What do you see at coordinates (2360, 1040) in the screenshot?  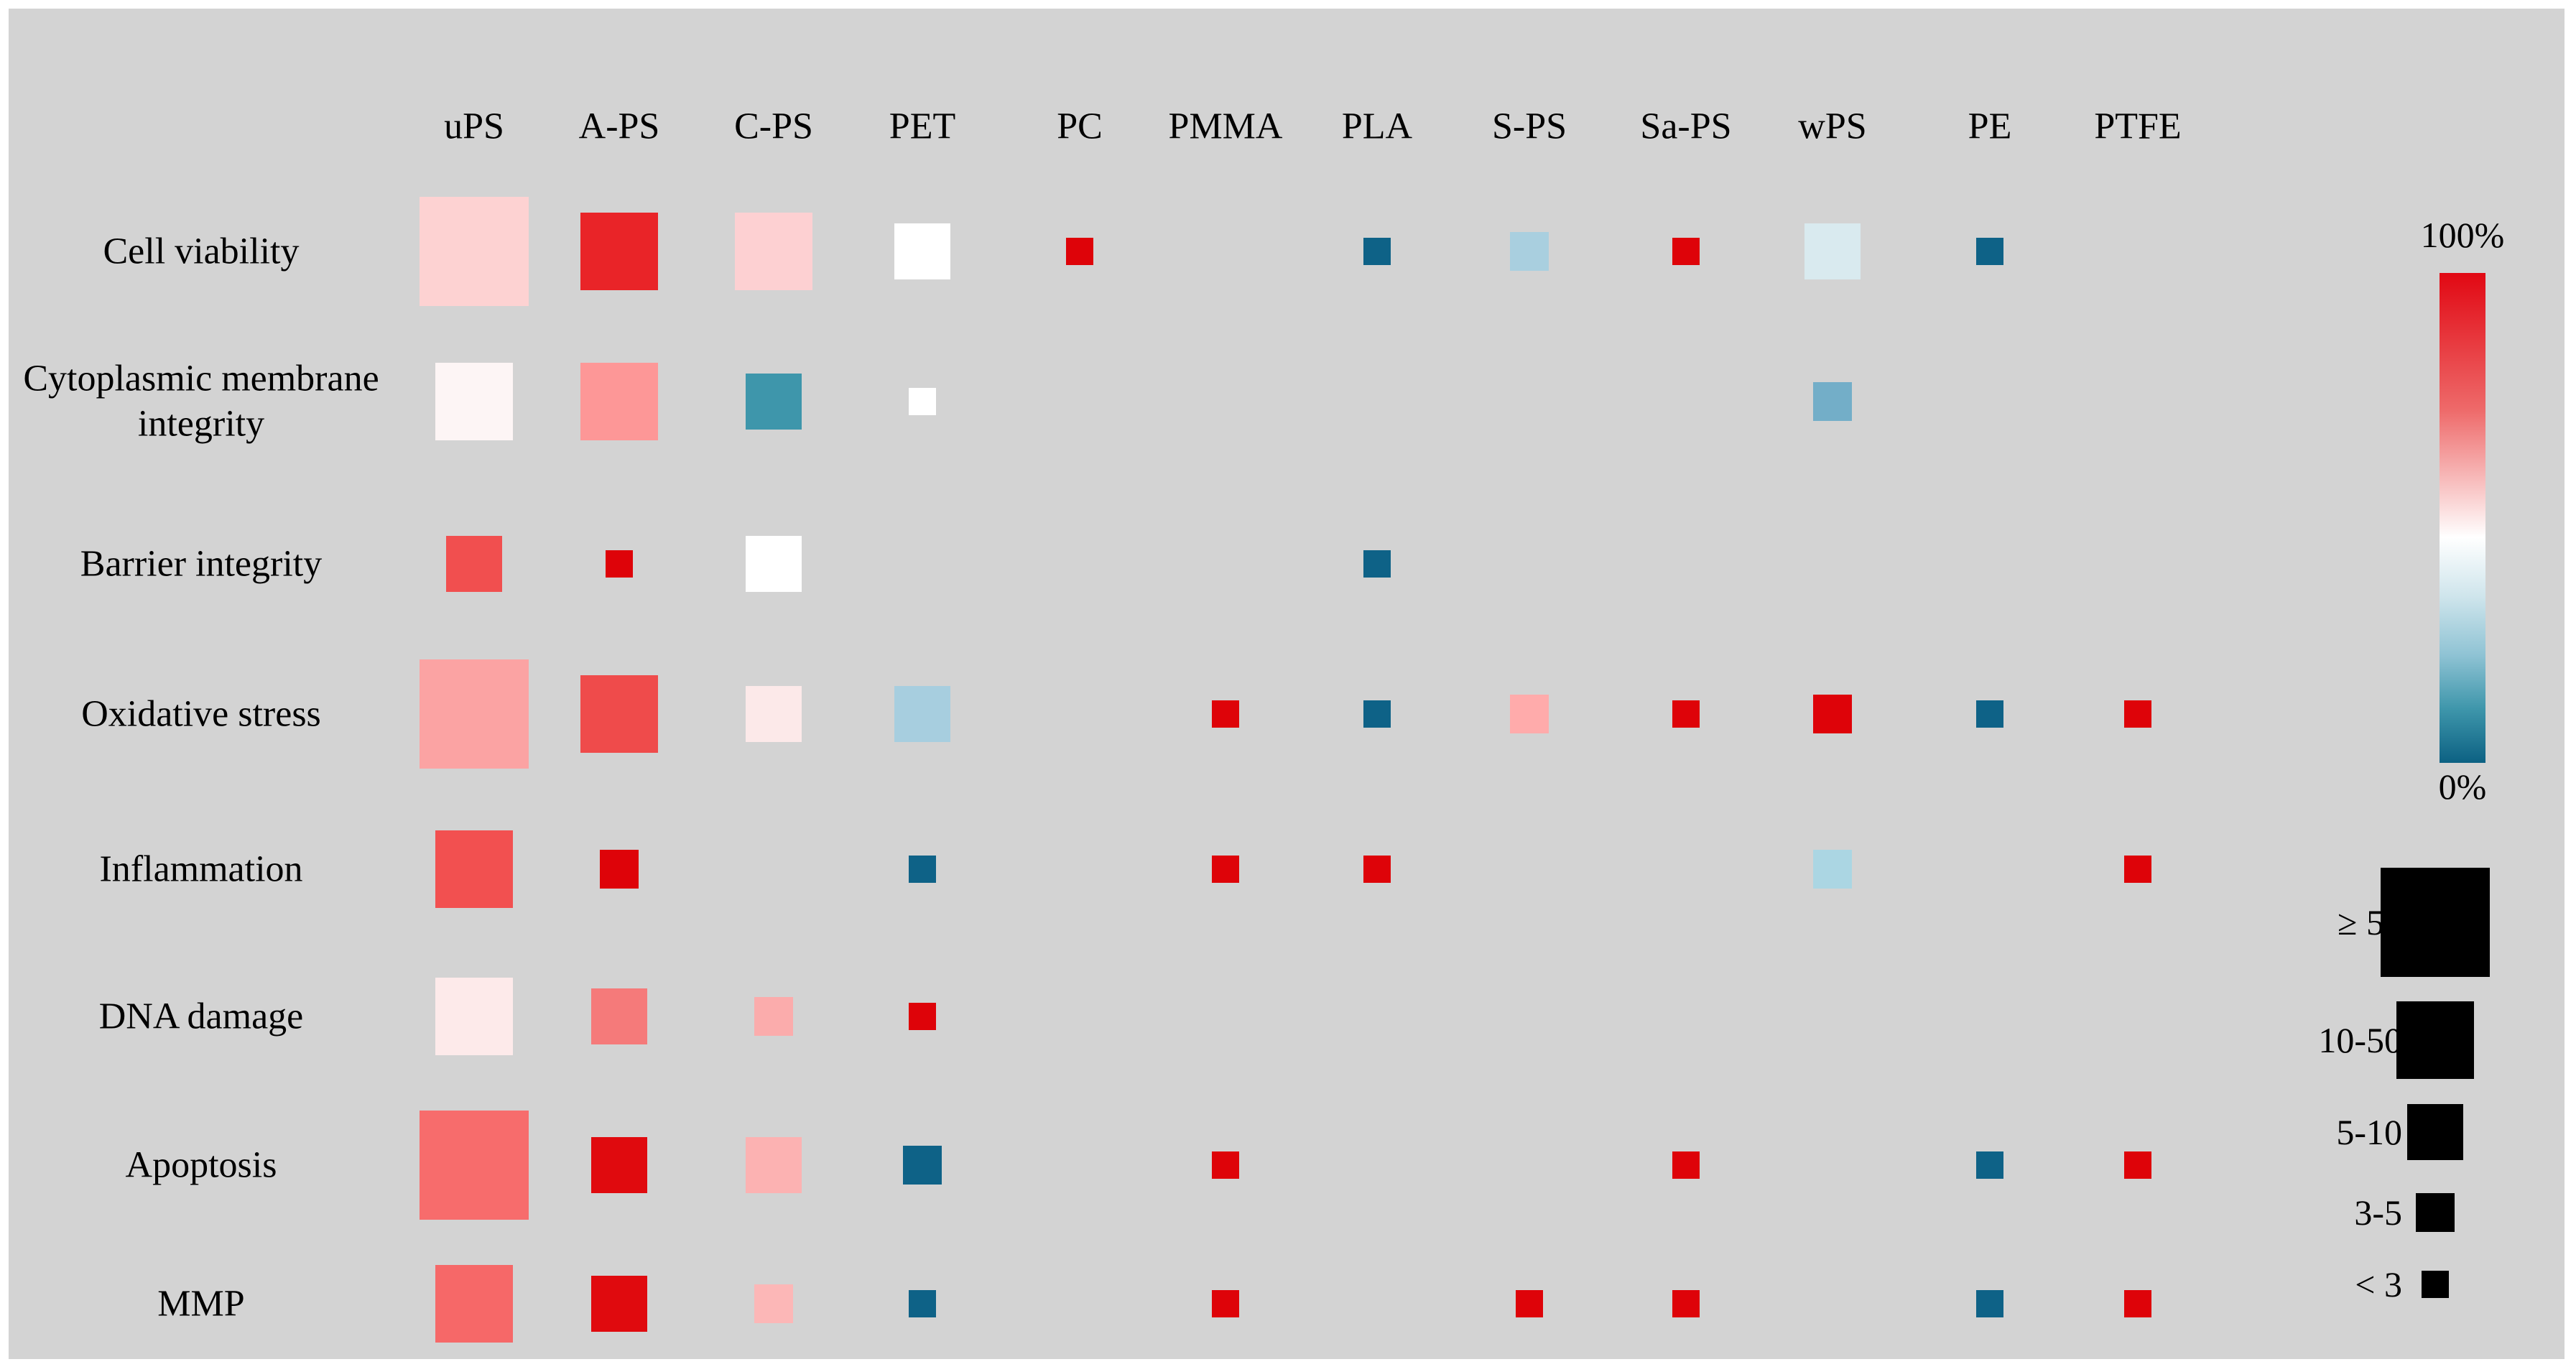 I see `size-legend-label: 10-50` at bounding box center [2360, 1040].